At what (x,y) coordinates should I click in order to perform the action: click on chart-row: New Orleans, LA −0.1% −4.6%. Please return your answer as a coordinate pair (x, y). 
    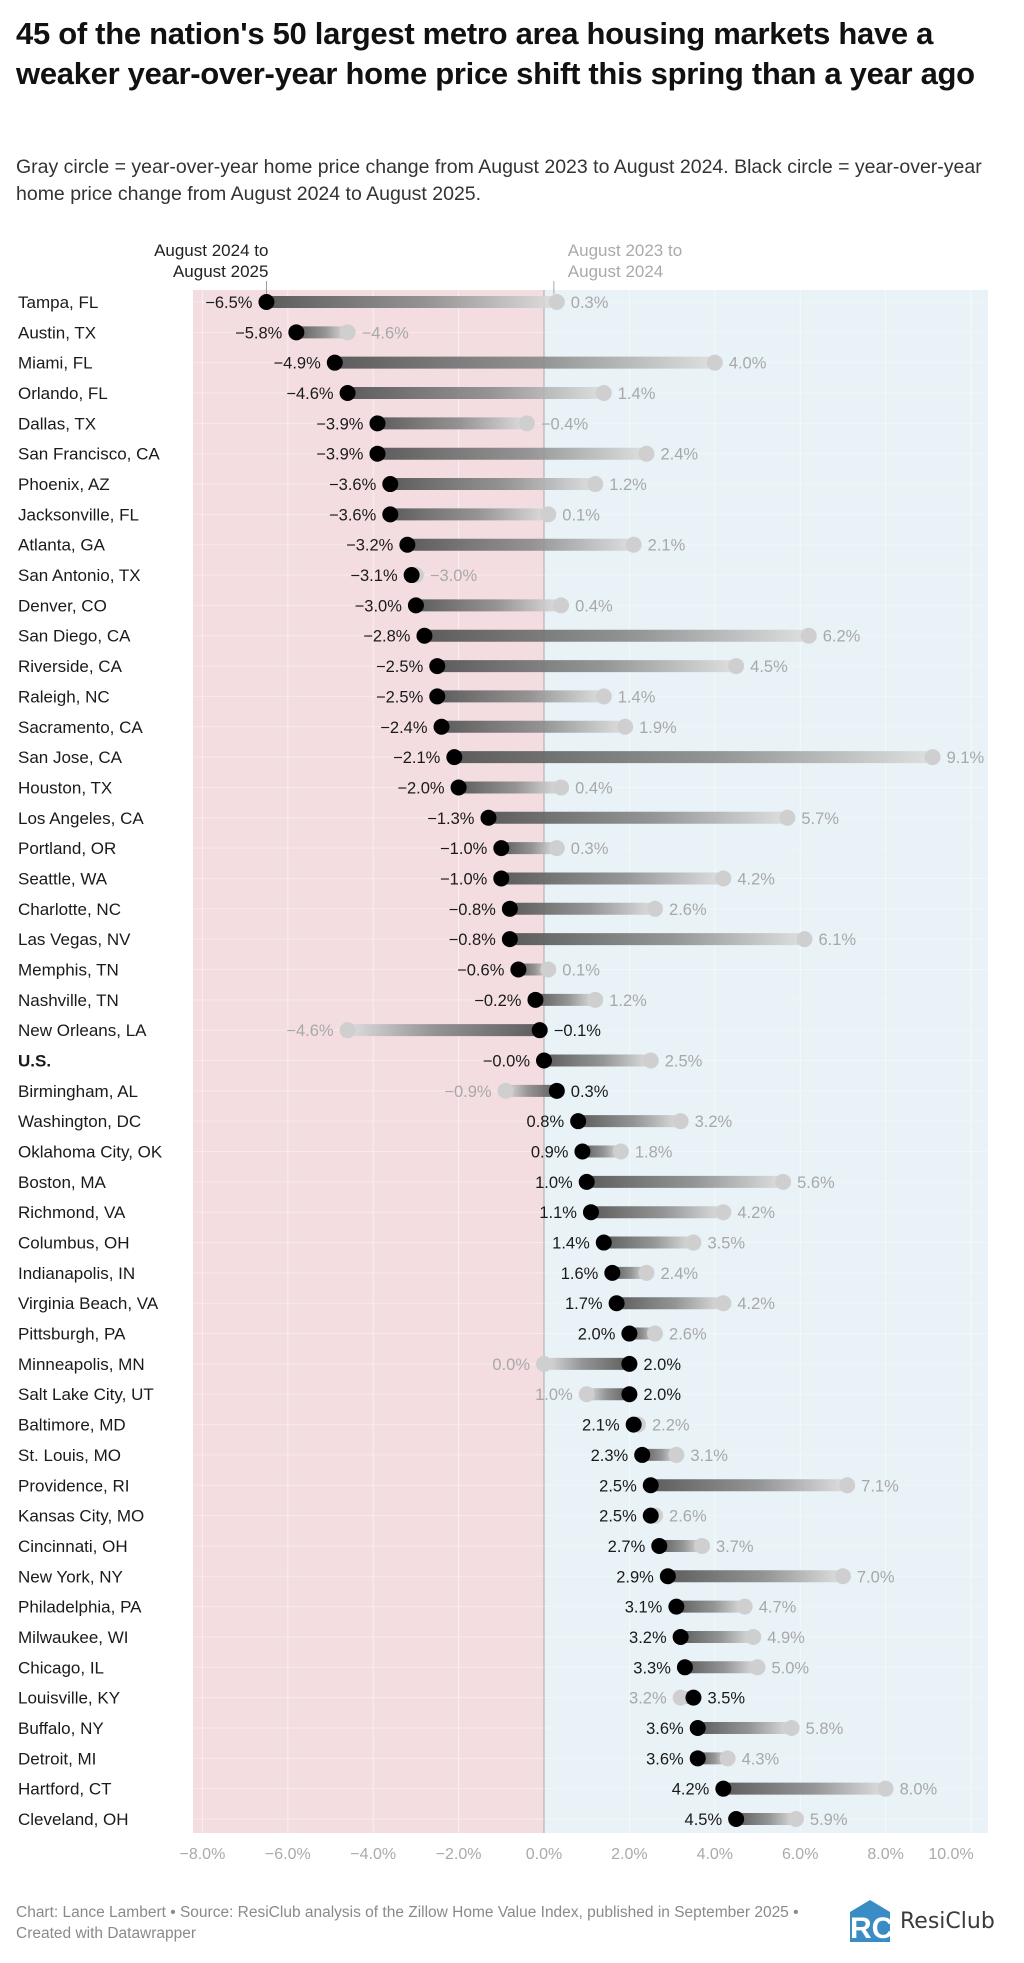
    Looking at the image, I should click on (309, 1030).